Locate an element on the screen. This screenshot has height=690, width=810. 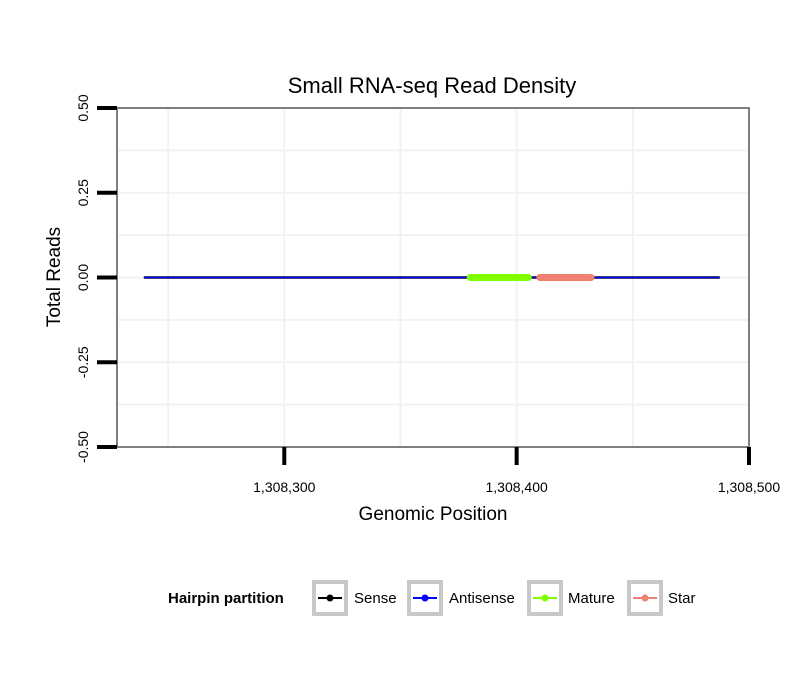
legend-label: Sense is located at coordinates (375, 598).